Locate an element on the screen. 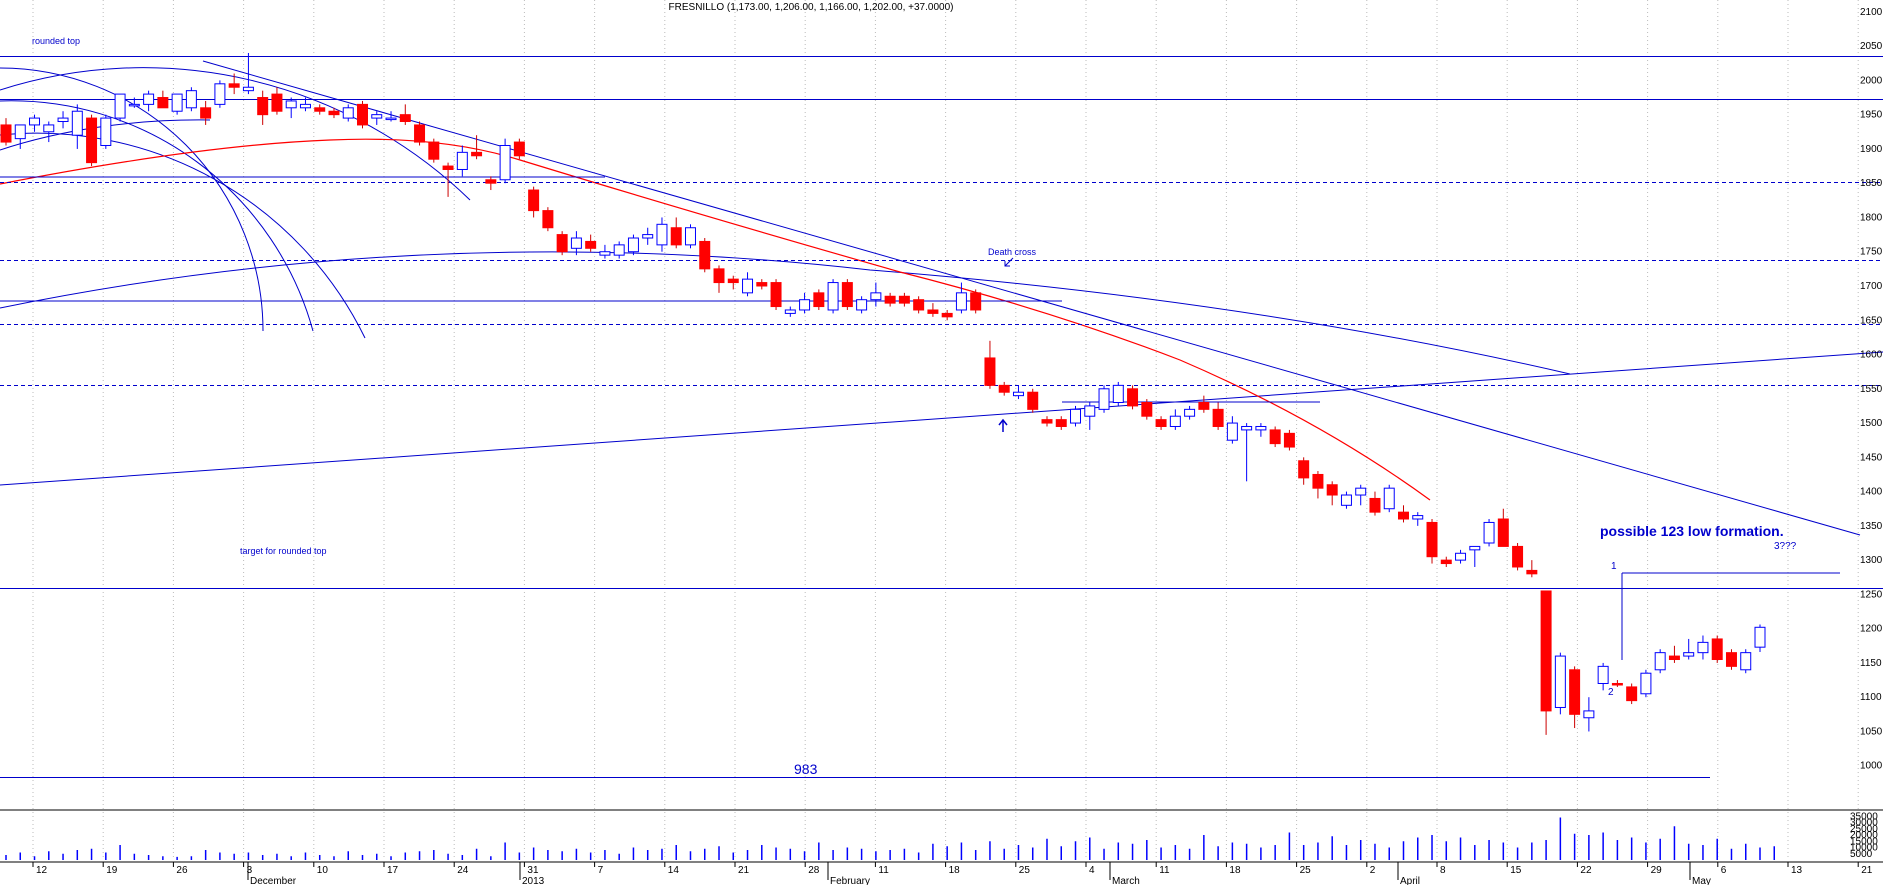  time-tick-label: 7 is located at coordinates (601, 870).